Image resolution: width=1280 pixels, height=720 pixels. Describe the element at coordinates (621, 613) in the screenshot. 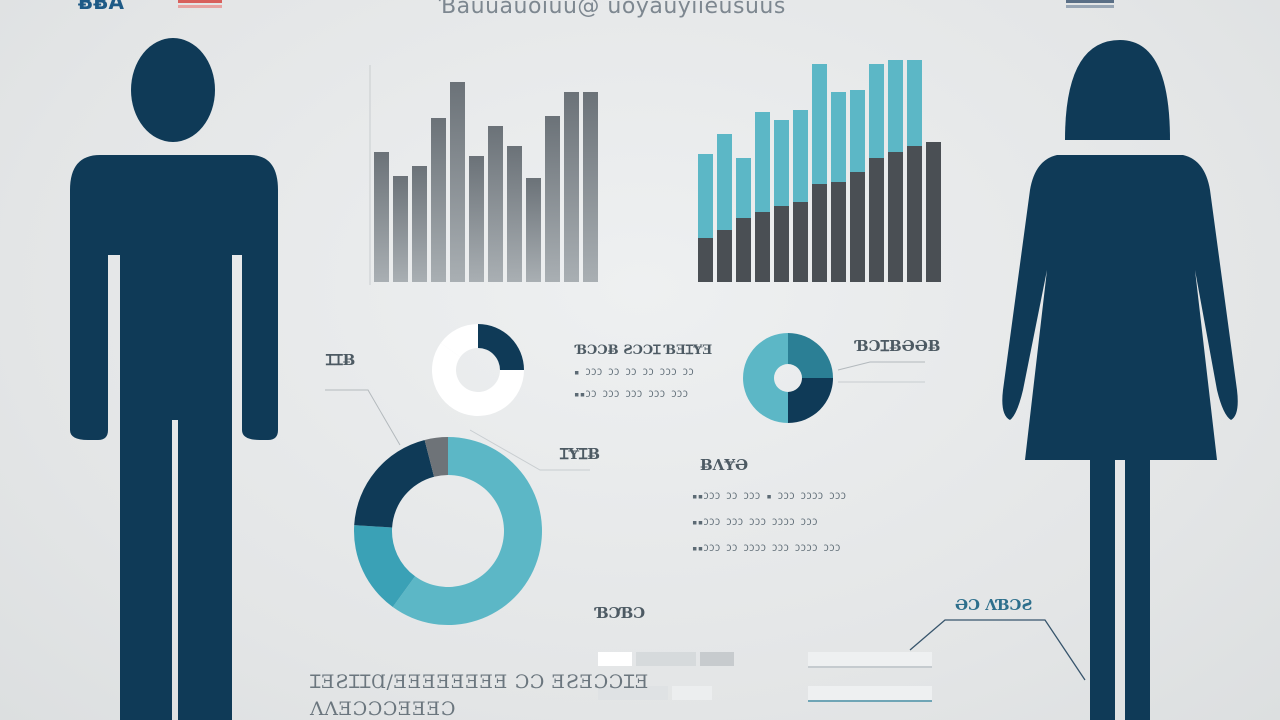

I see `label-bottom-center: ƁƆƁƆ` at that location.